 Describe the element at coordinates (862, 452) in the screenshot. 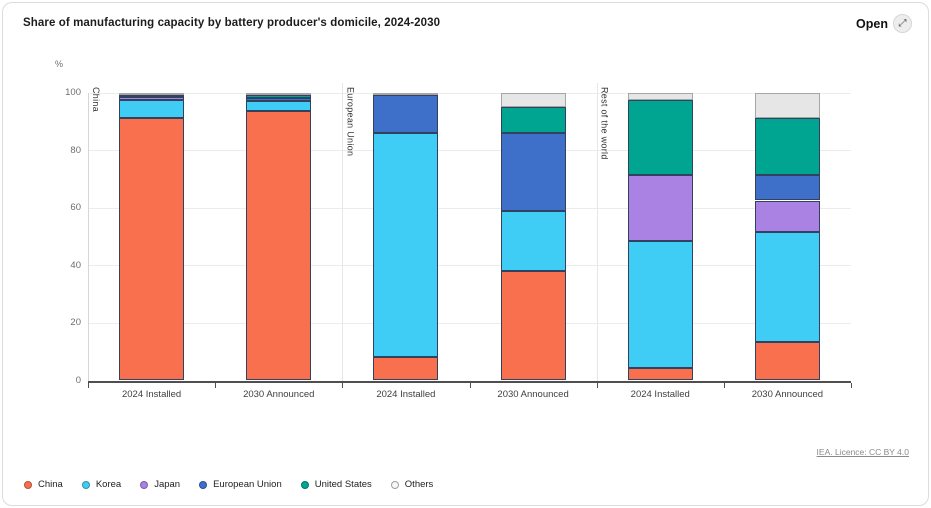

I see `licence-link: IEA. Licence: CC BY 4.0` at that location.